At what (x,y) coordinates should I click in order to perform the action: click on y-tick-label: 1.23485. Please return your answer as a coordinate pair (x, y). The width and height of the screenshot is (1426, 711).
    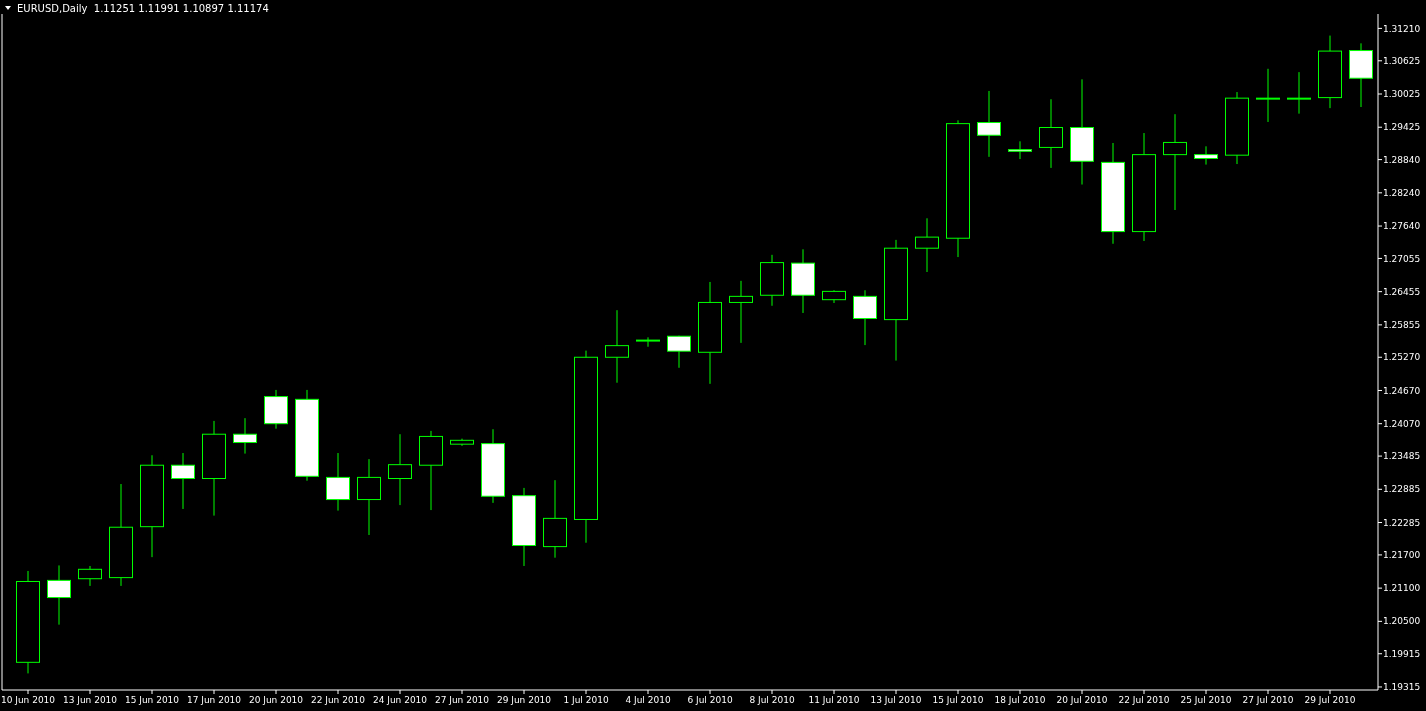
    Looking at the image, I should click on (1402, 456).